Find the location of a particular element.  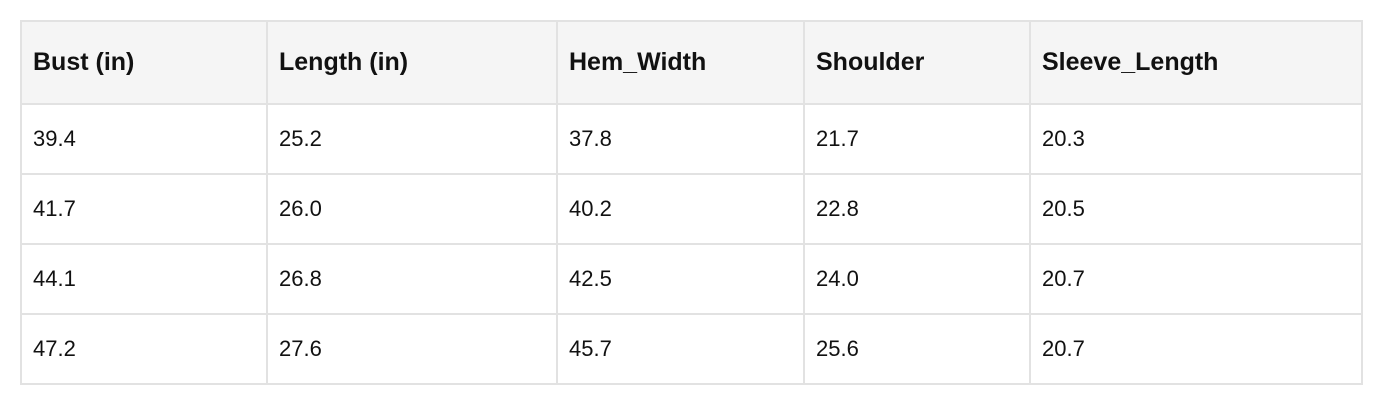

table-cell: 44.1 is located at coordinates (144, 279).